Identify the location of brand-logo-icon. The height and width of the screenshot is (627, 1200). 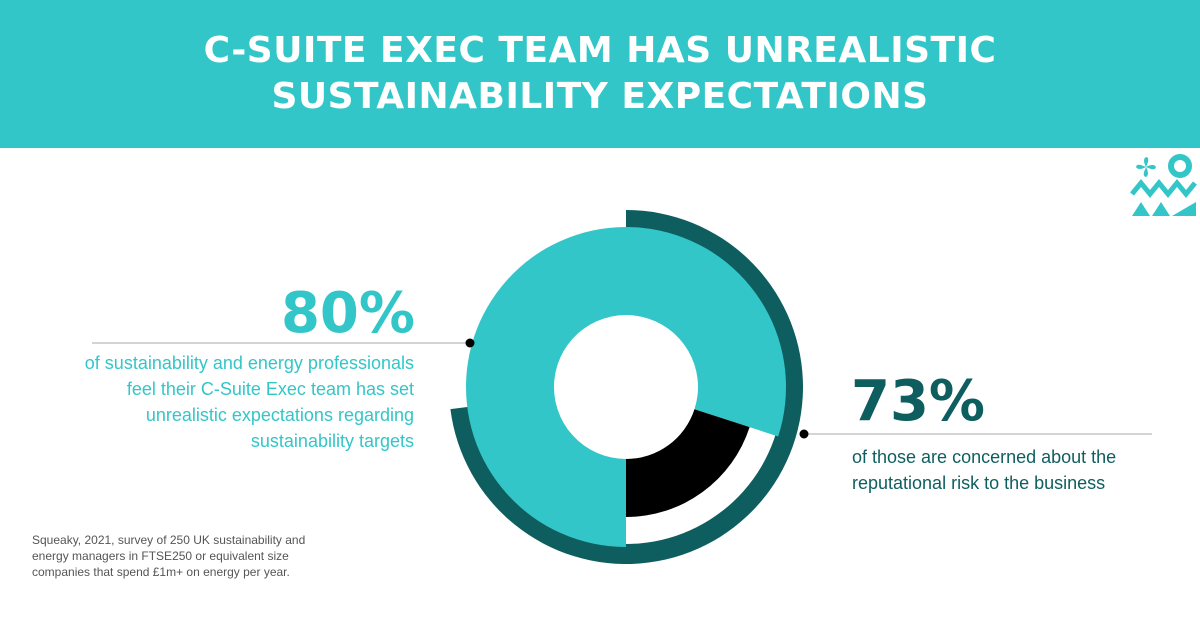
(1163, 185).